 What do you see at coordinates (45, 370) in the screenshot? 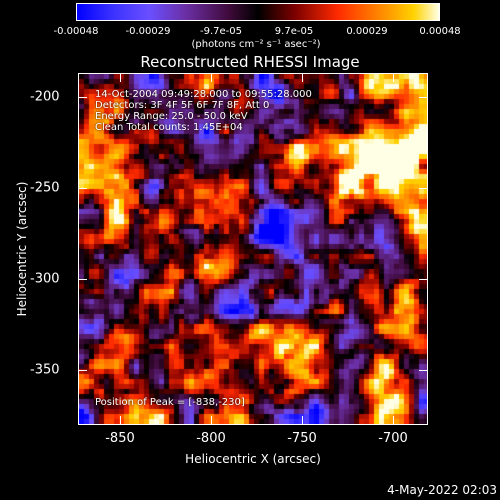
I see `y-tick-label: -350` at bounding box center [45, 370].